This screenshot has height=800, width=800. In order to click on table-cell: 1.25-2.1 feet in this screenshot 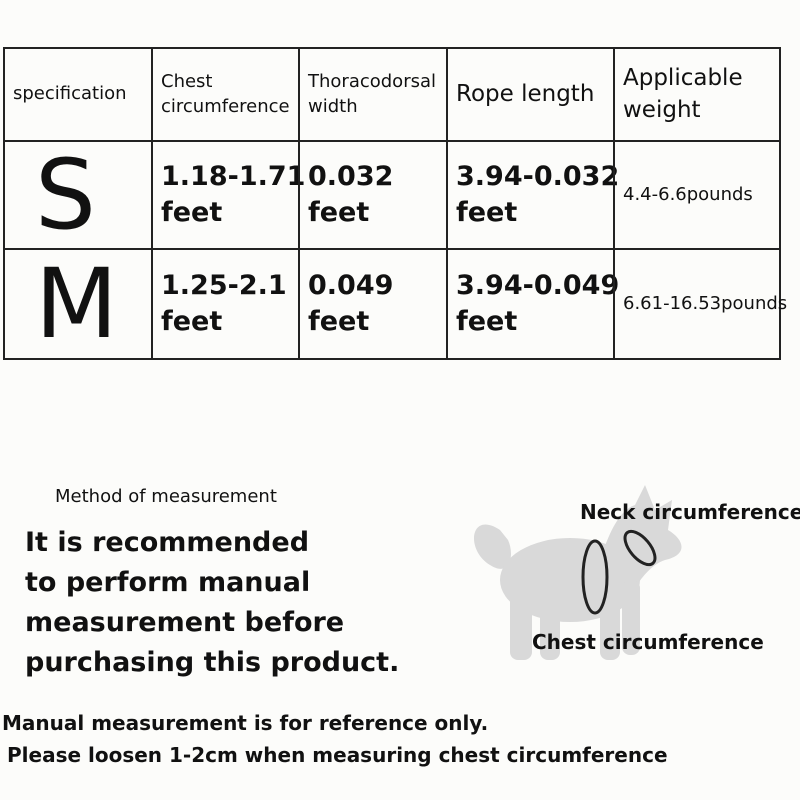, I will do `click(225, 304)`.